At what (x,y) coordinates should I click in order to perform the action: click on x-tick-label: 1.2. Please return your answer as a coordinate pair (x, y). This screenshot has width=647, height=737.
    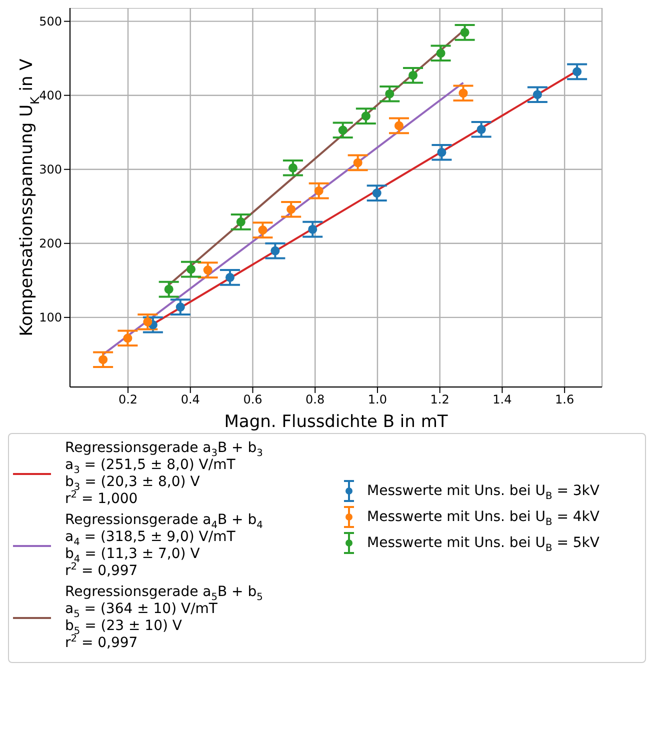
    Looking at the image, I should click on (440, 399).